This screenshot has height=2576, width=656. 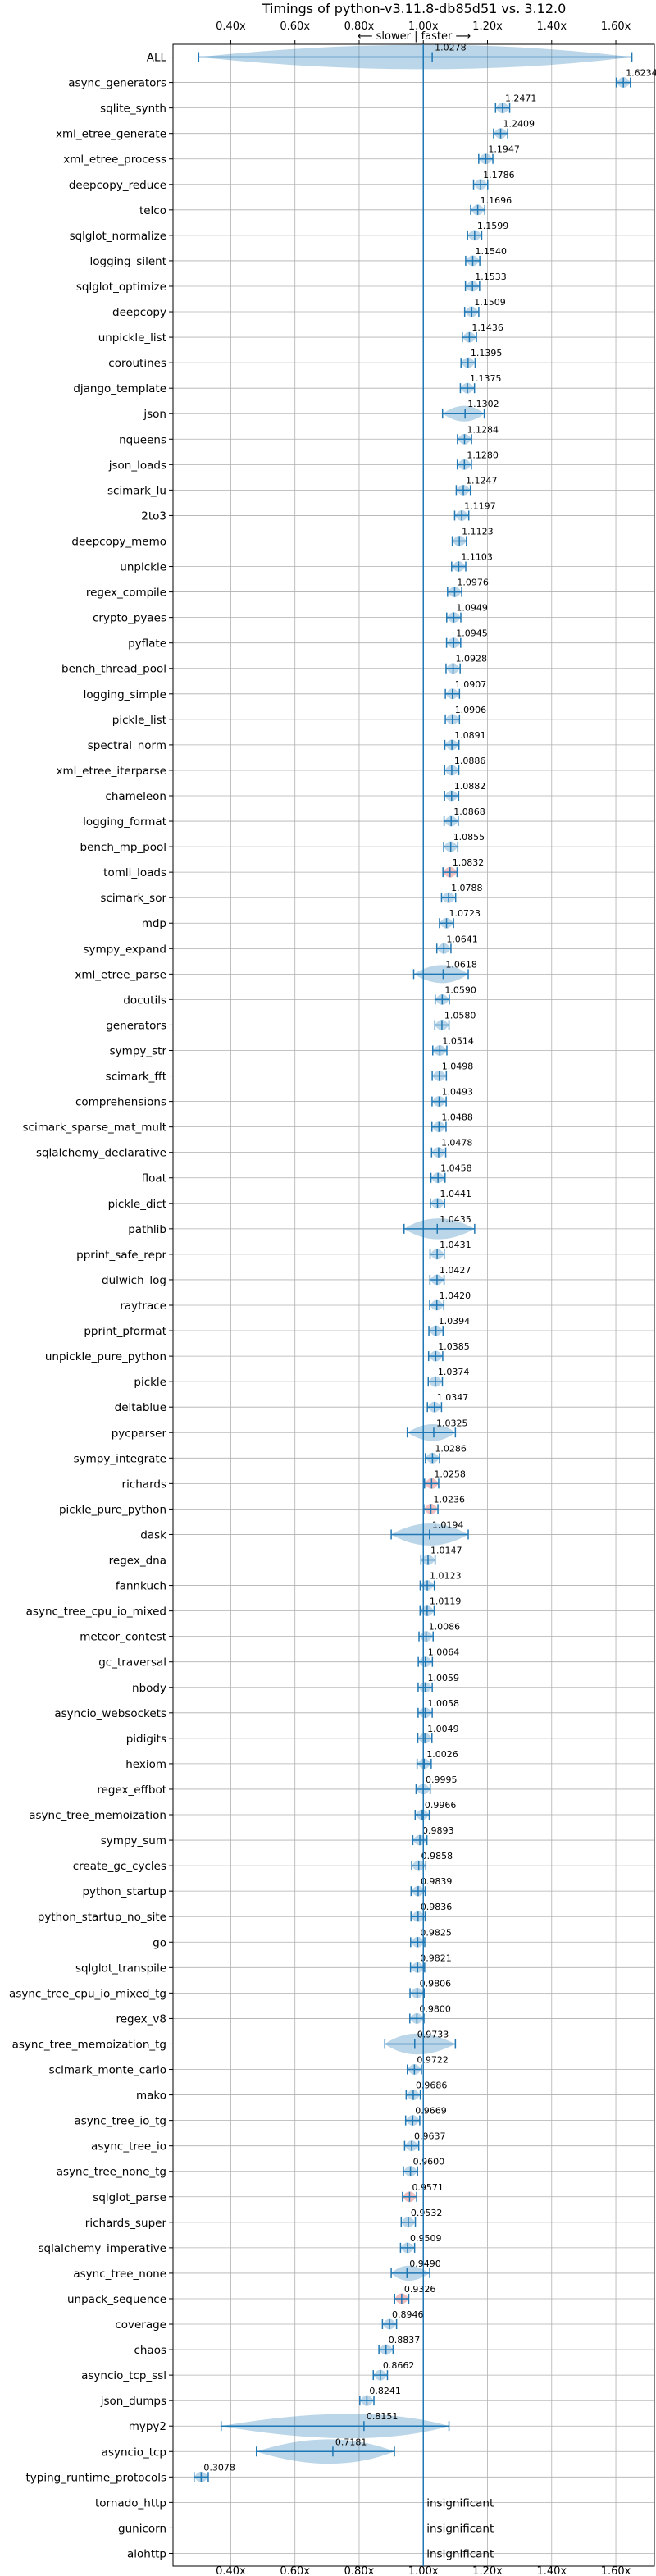 I want to click on value-label: 0.7181, so click(x=351, y=2442).